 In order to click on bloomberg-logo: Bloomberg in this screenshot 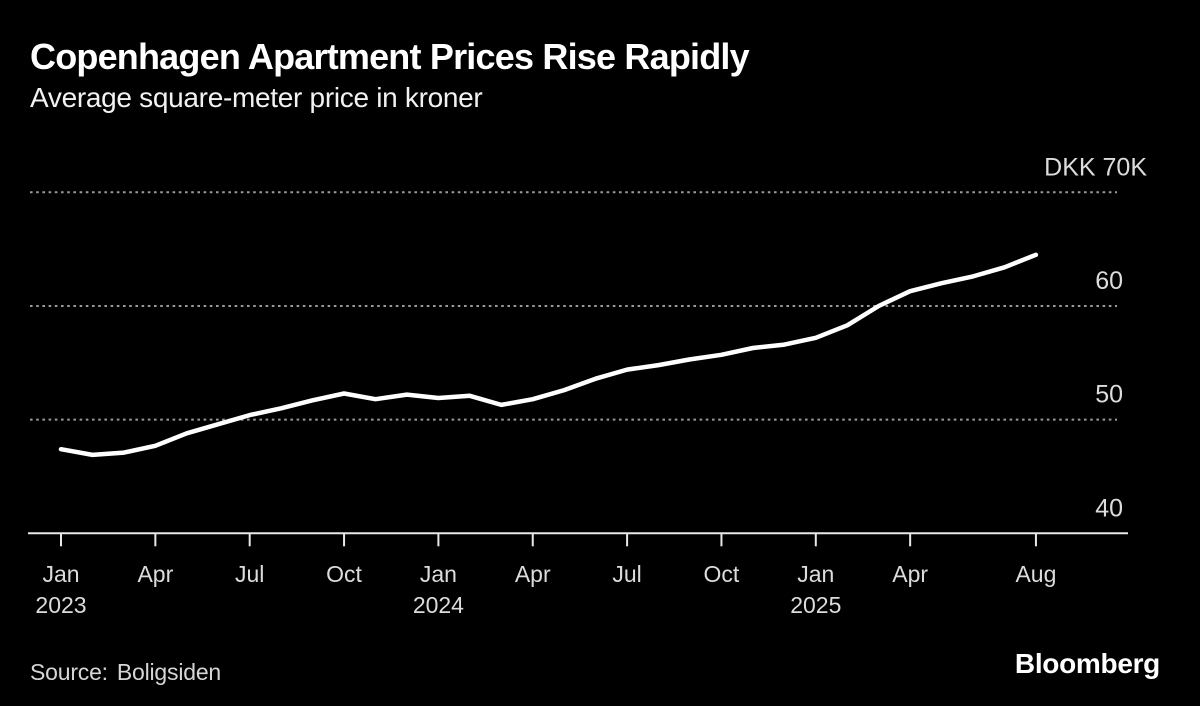, I will do `click(1087, 663)`.